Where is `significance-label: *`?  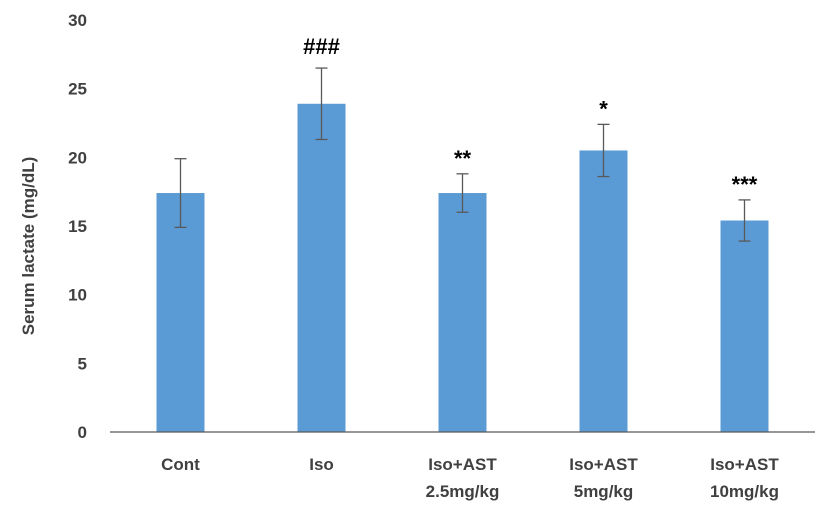
significance-label: * is located at coordinates (603, 108).